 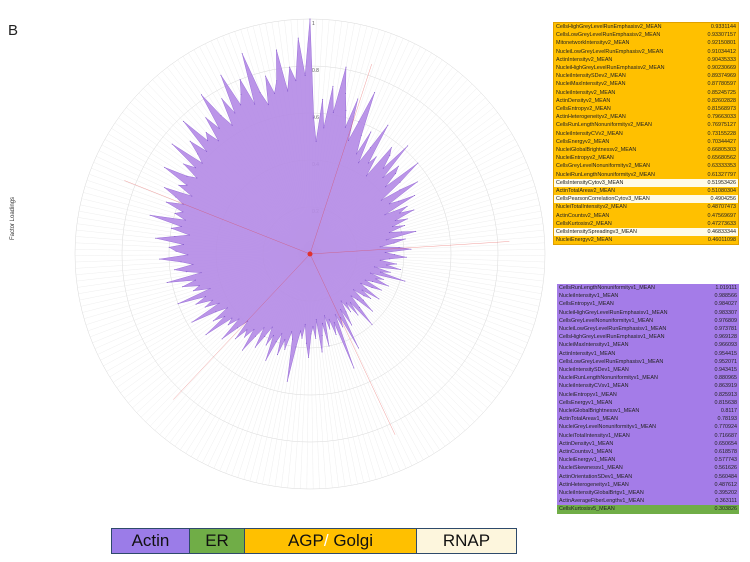 I want to click on bottom-table-row: NucleiTotalIntensityv1_MEAN 0.716687, so click(x=648, y=435).